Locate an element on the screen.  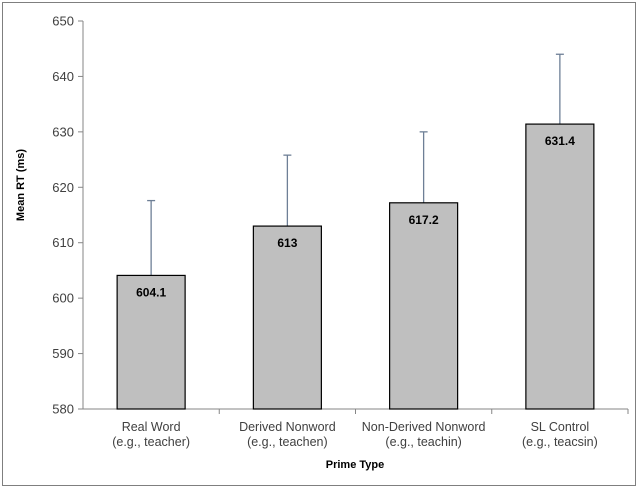
x-tick-label: Real Word (e.g., teacher) is located at coordinates (151, 434).